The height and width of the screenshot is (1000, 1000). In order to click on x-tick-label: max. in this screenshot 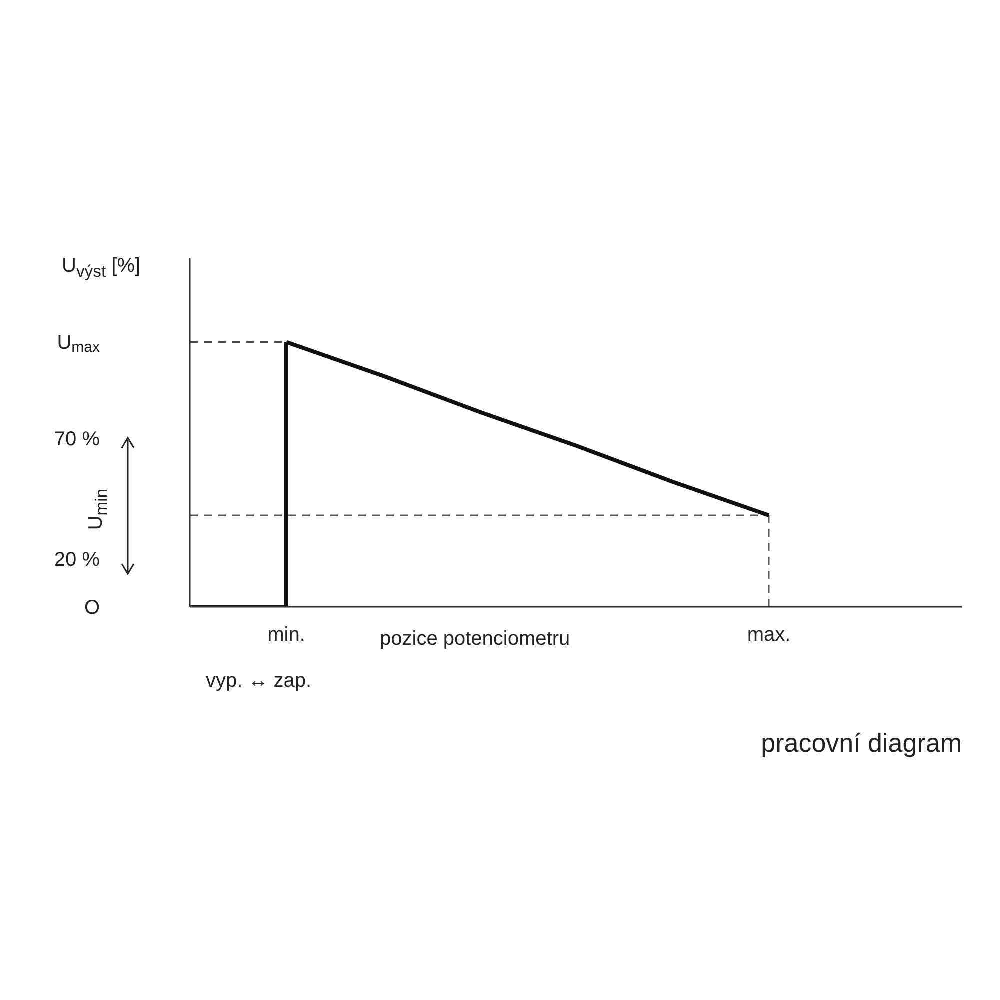, I will do `click(769, 635)`.